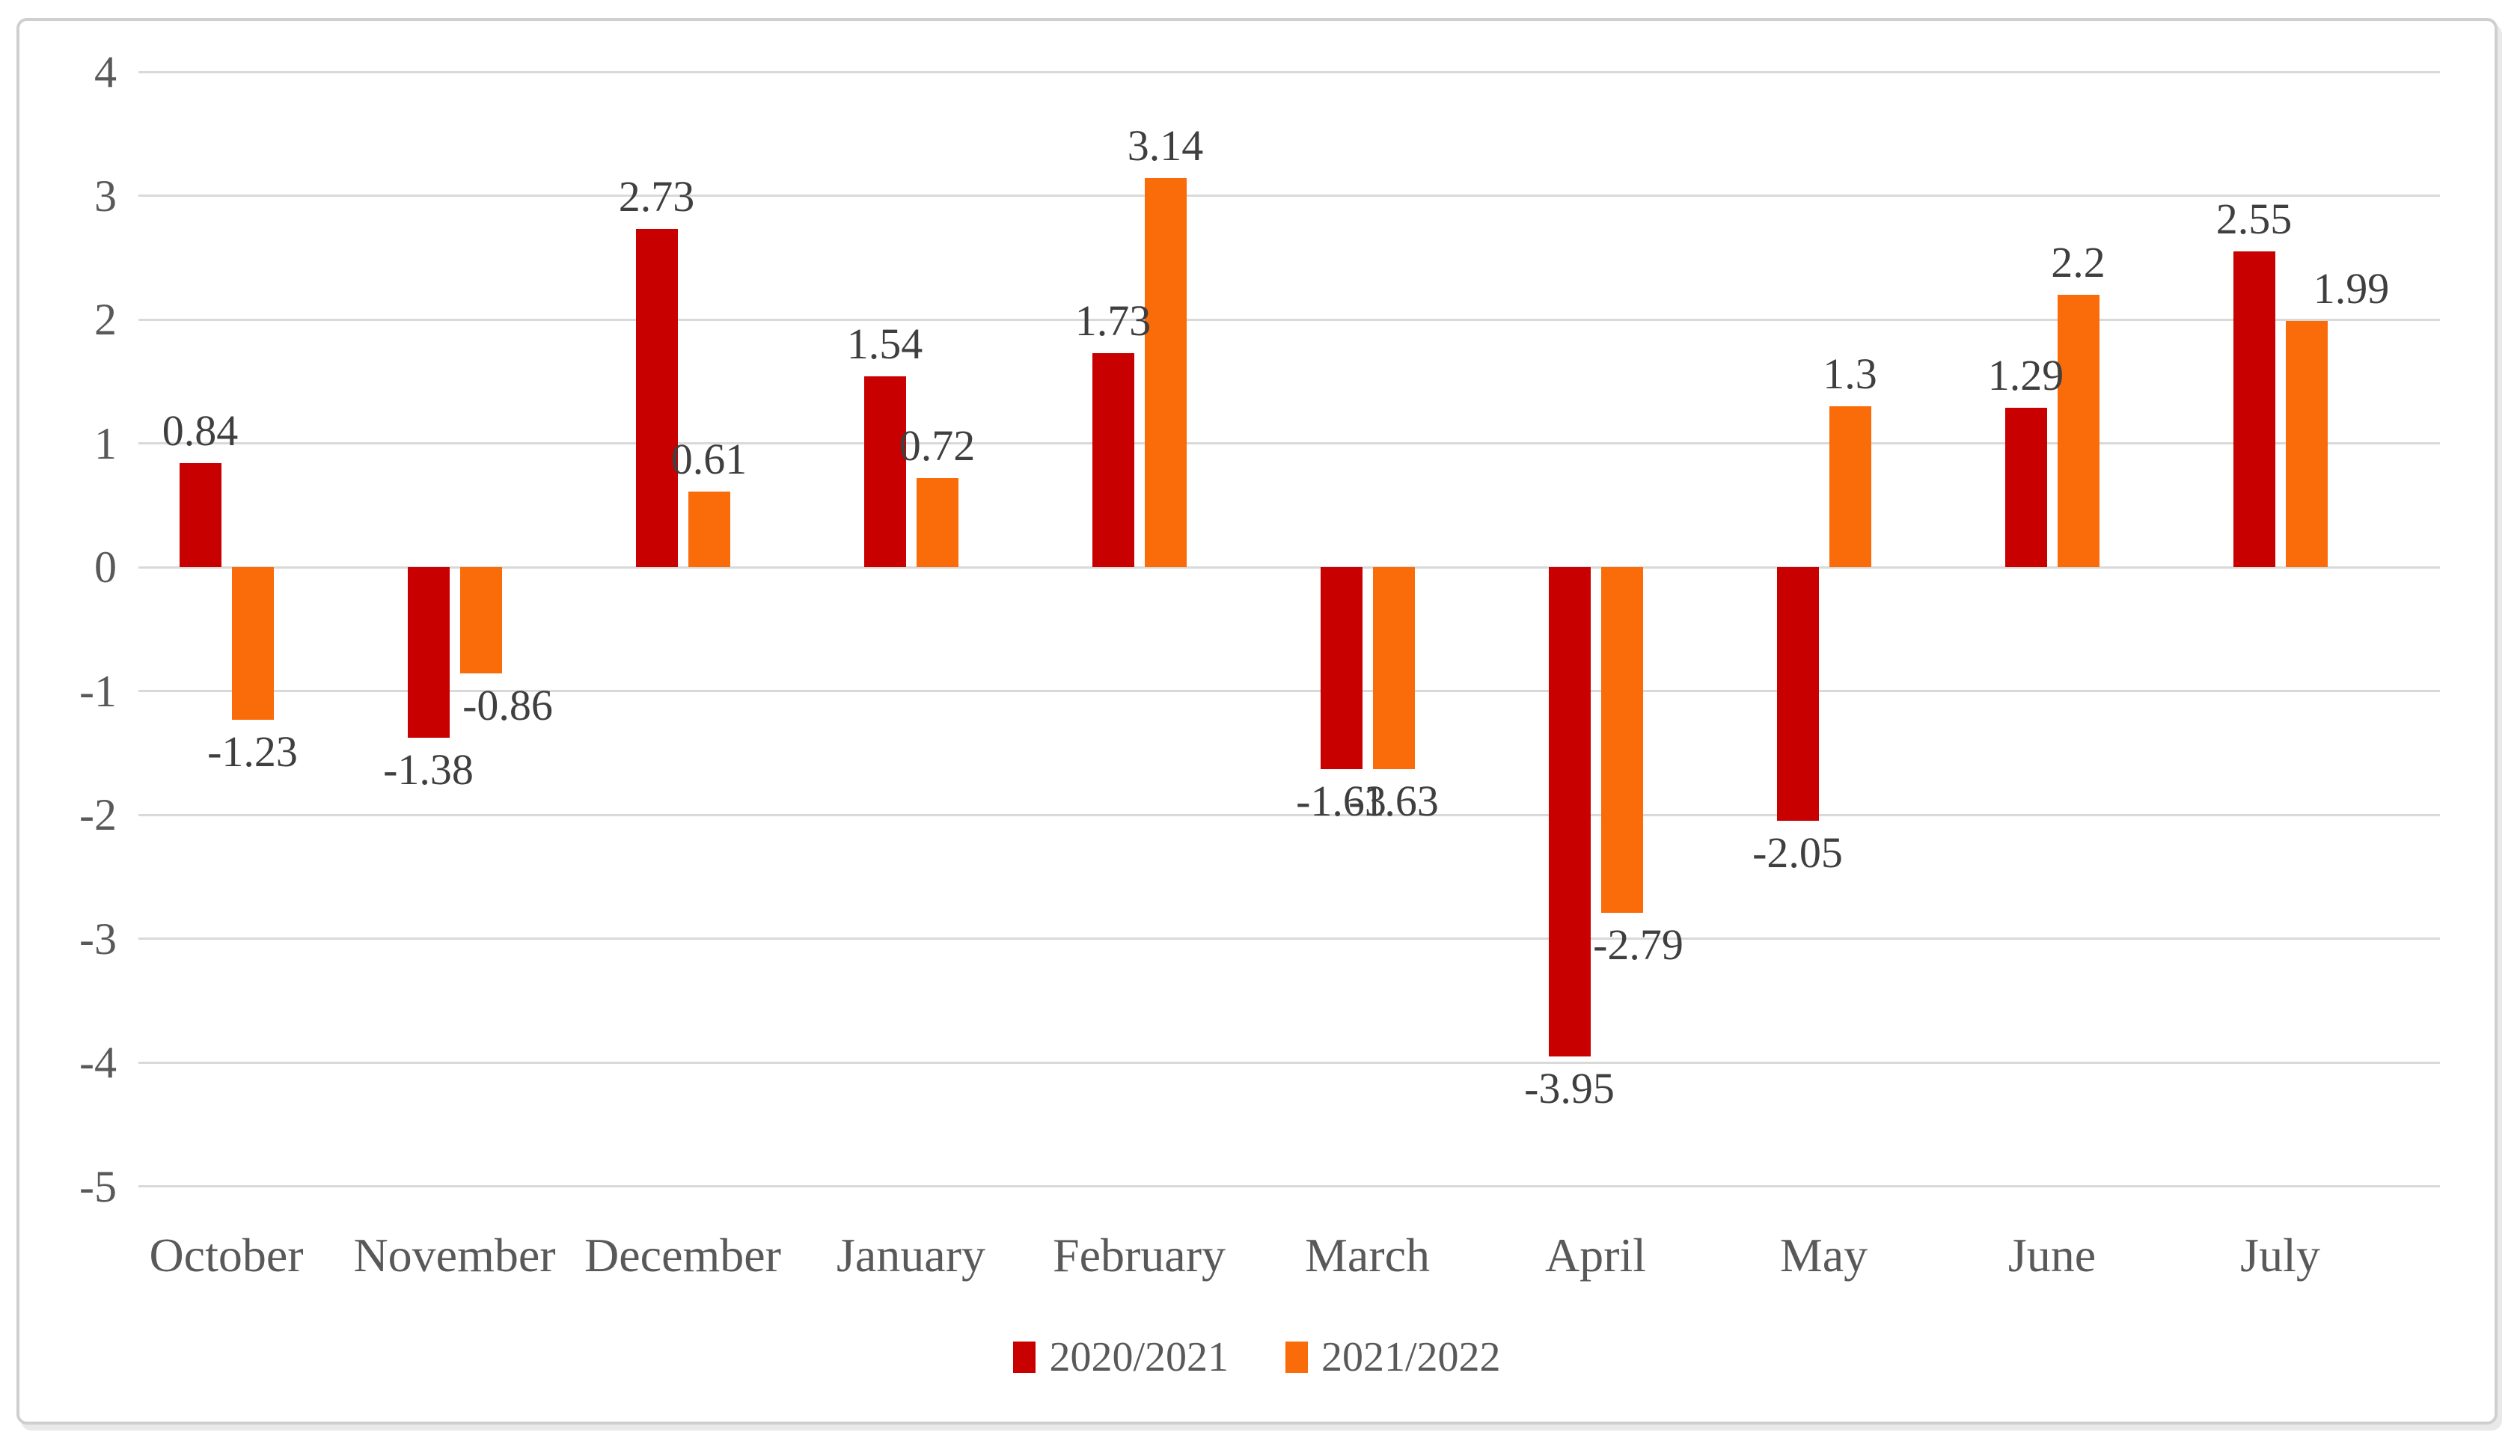 Image resolution: width=2520 pixels, height=1456 pixels. What do you see at coordinates (656, 196) in the screenshot?
I see `bar-value-label: 2.73` at bounding box center [656, 196].